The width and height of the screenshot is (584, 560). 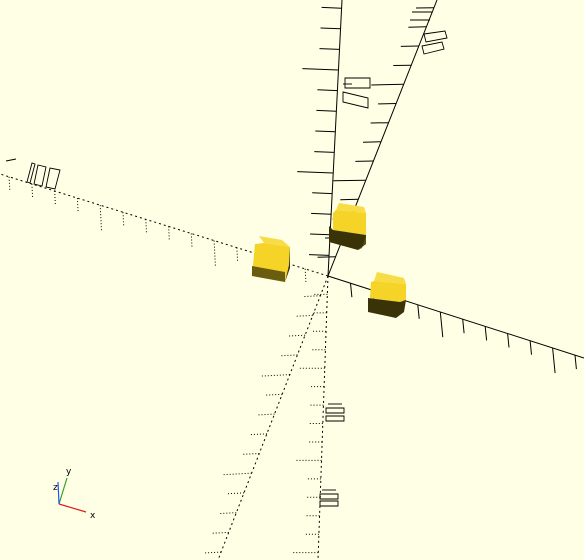 I want to click on x-axis-positive, so click(x=455, y=317).